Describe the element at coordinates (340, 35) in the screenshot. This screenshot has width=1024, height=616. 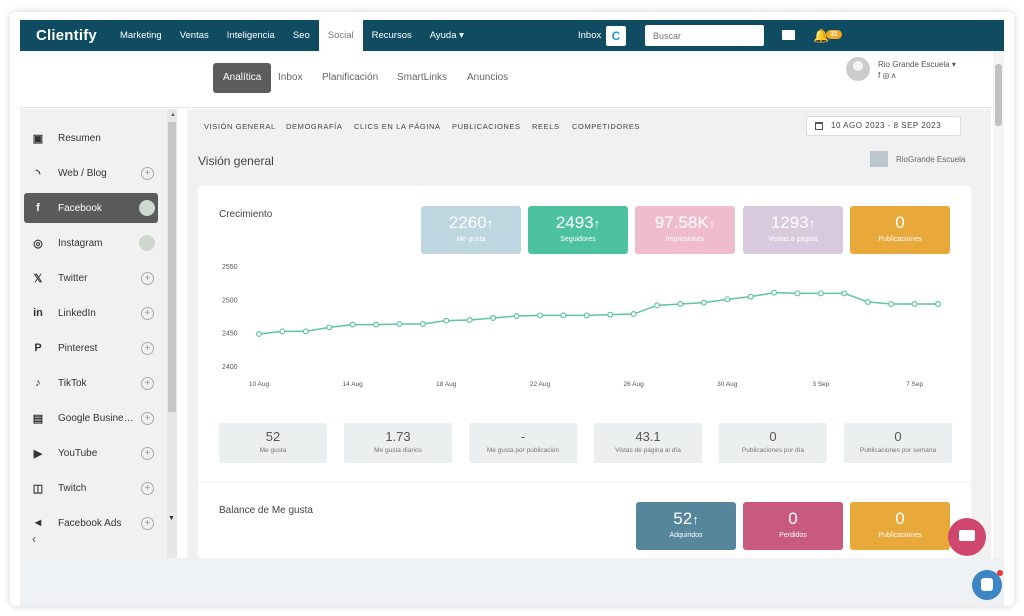
I see `nav-social: Social` at that location.